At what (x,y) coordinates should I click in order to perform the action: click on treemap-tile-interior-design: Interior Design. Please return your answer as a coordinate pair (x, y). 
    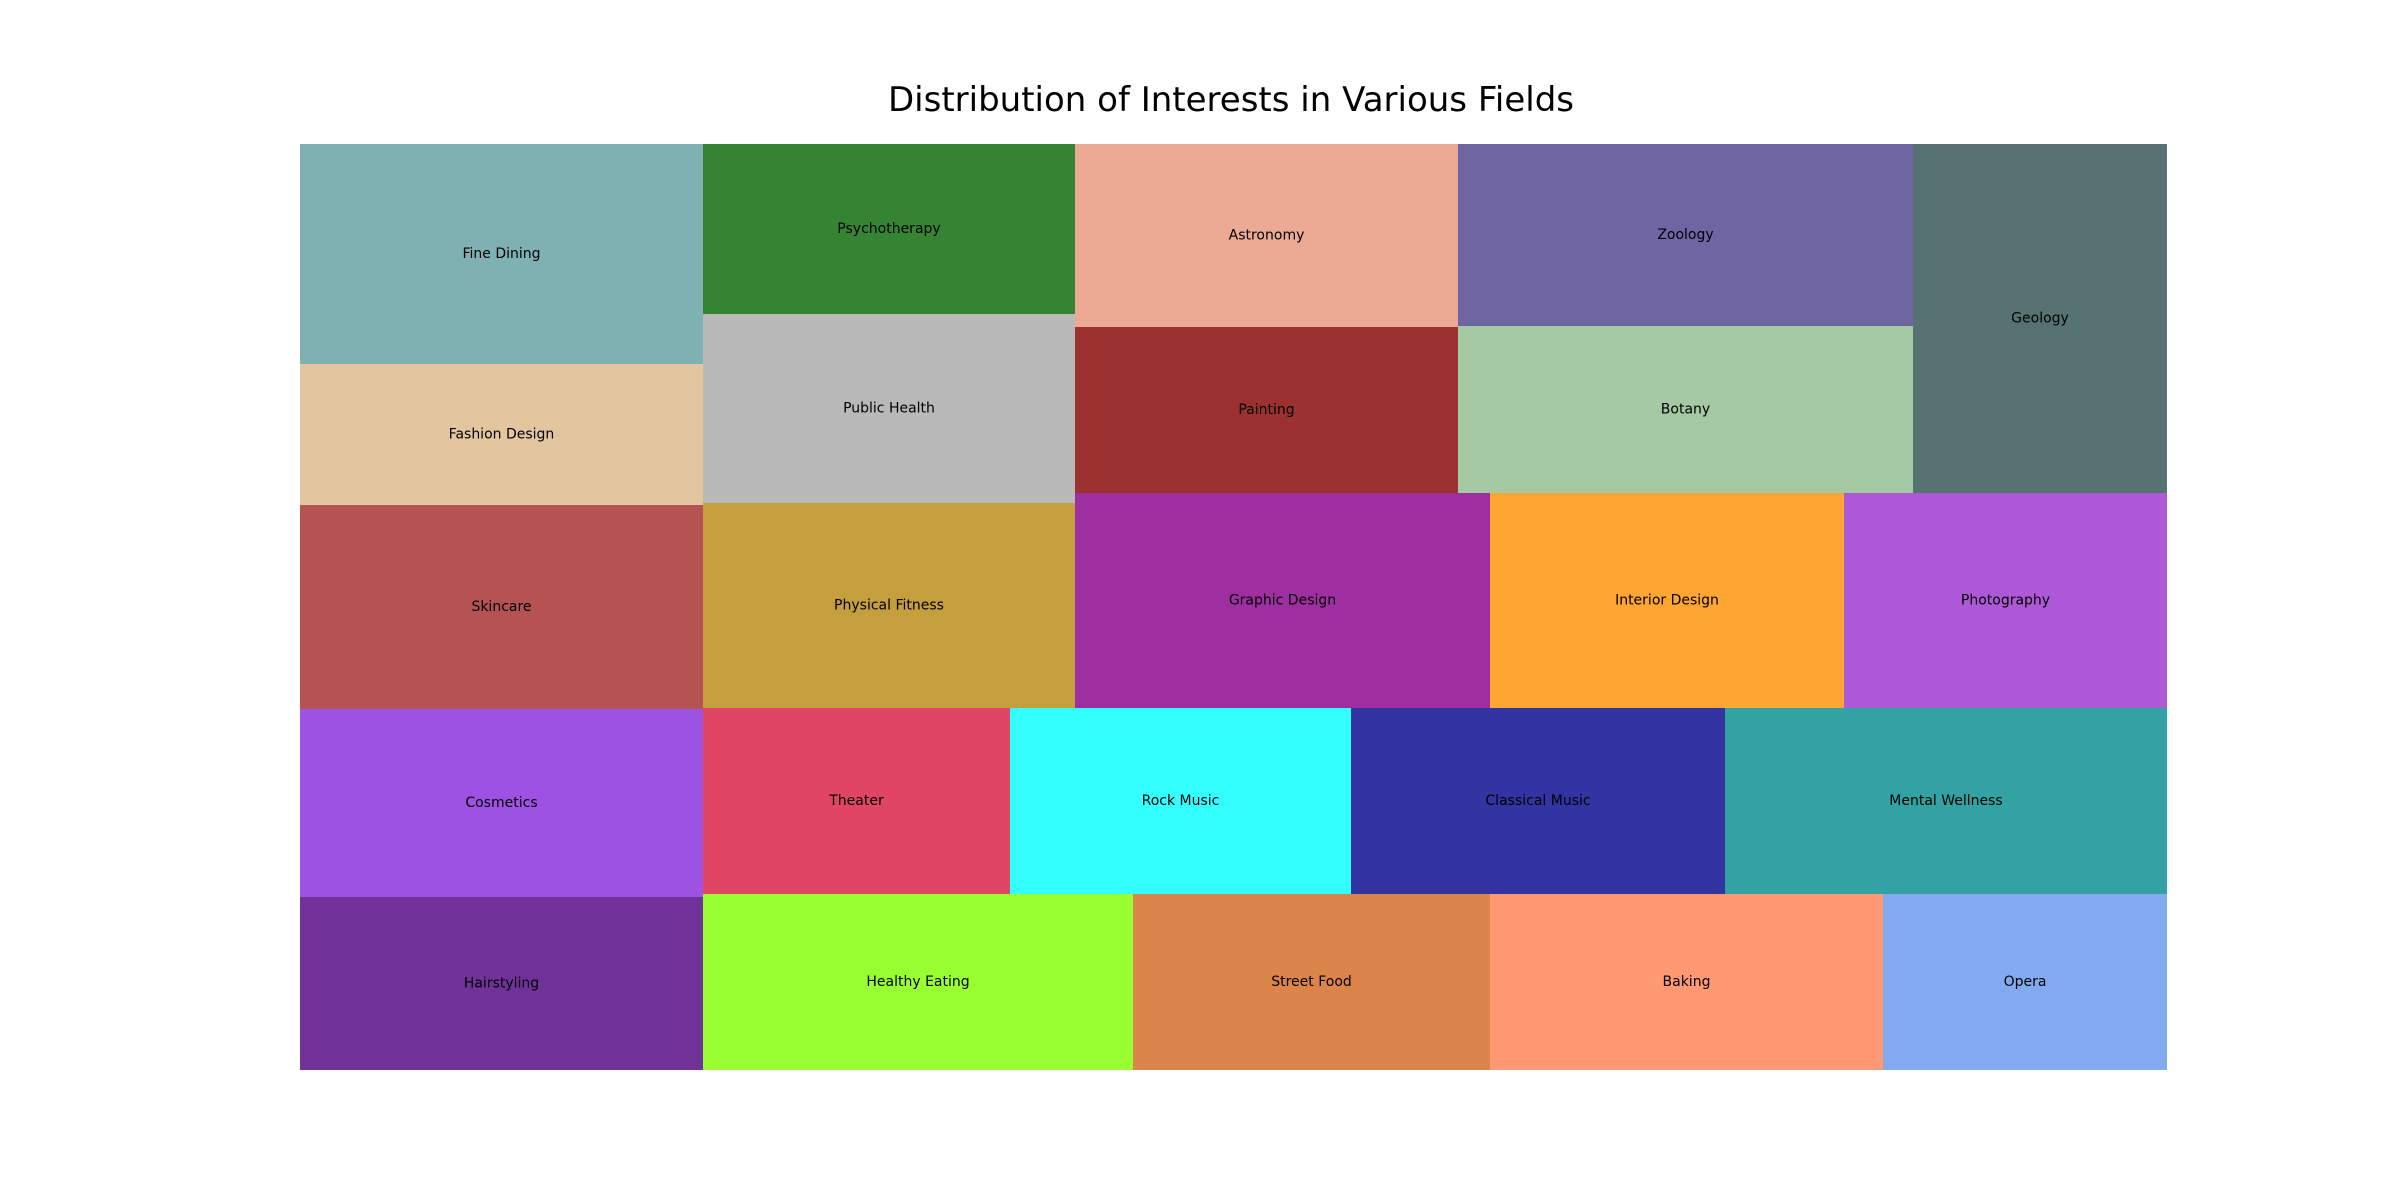
    Looking at the image, I should click on (1667, 600).